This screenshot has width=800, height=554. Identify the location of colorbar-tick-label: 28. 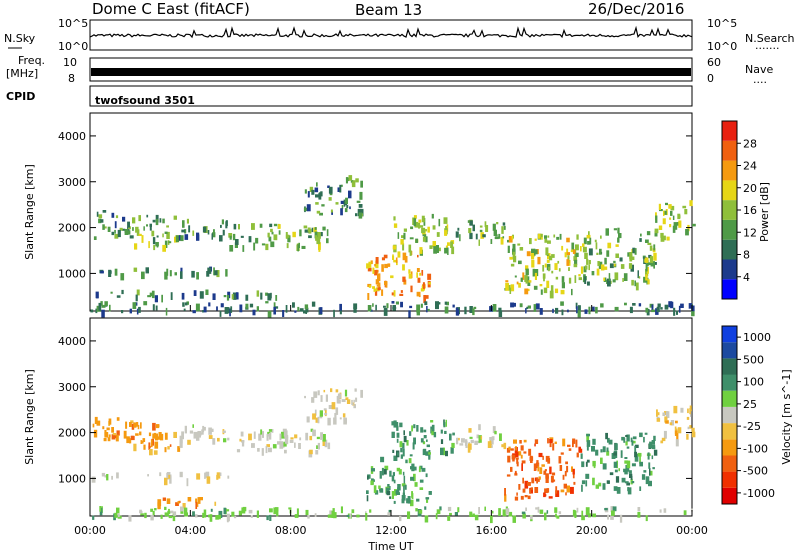
(750, 143).